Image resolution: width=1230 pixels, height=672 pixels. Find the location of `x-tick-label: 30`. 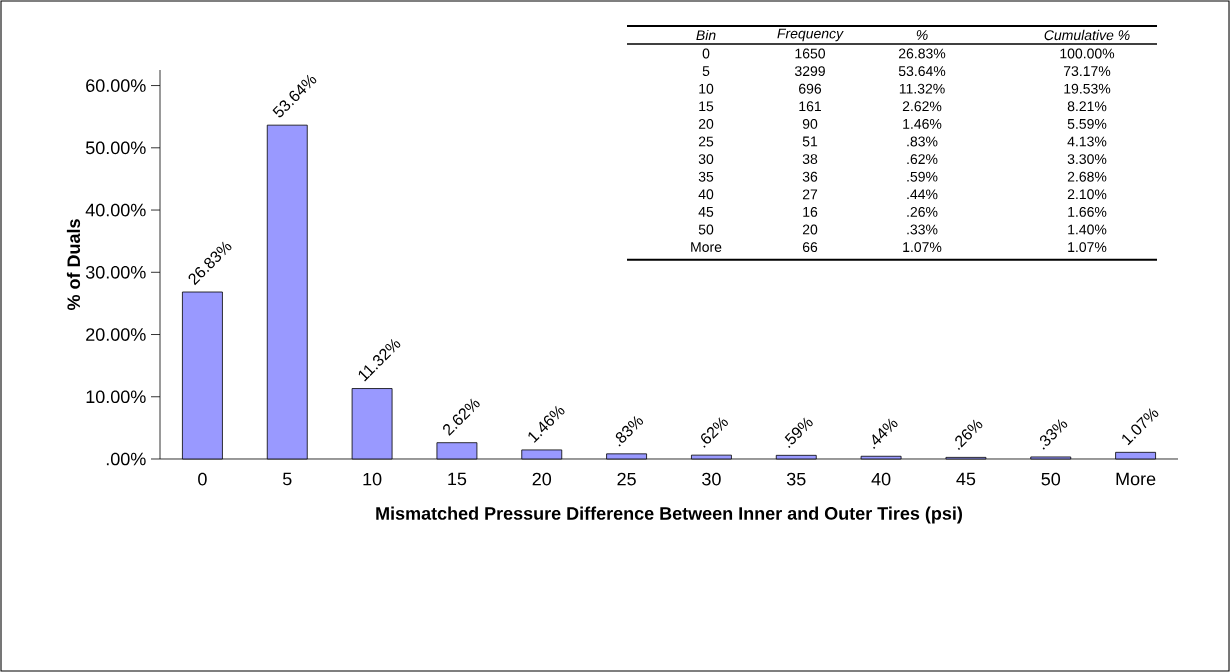

x-tick-label: 30 is located at coordinates (711, 479).